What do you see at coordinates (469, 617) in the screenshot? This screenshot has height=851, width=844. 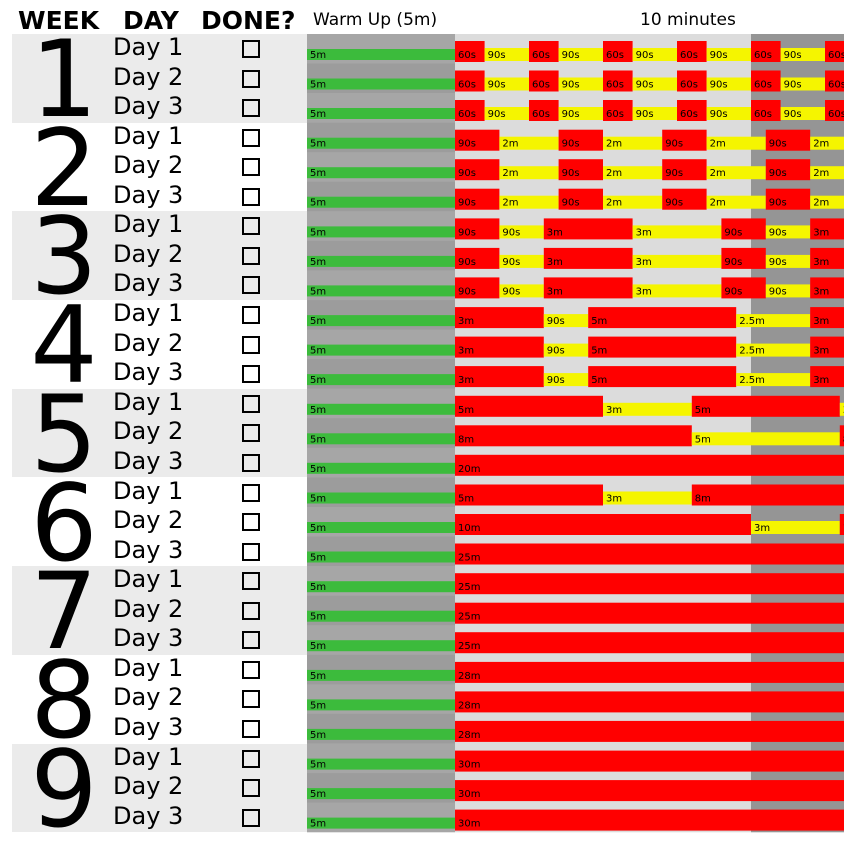 I see `run-interval-label: 25m` at bounding box center [469, 617].